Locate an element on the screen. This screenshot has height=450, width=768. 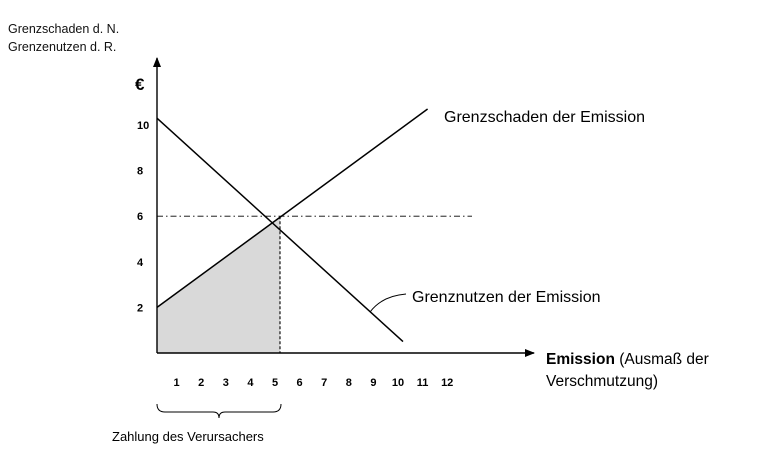
shaded-area is located at coordinates (218, 284).